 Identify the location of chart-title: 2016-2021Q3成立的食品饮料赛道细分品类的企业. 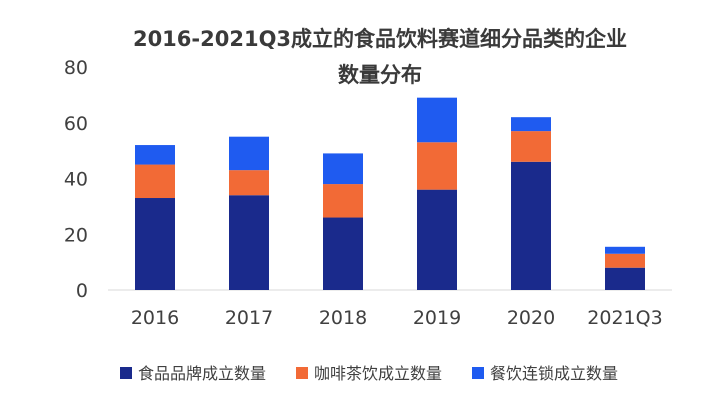
(380, 39).